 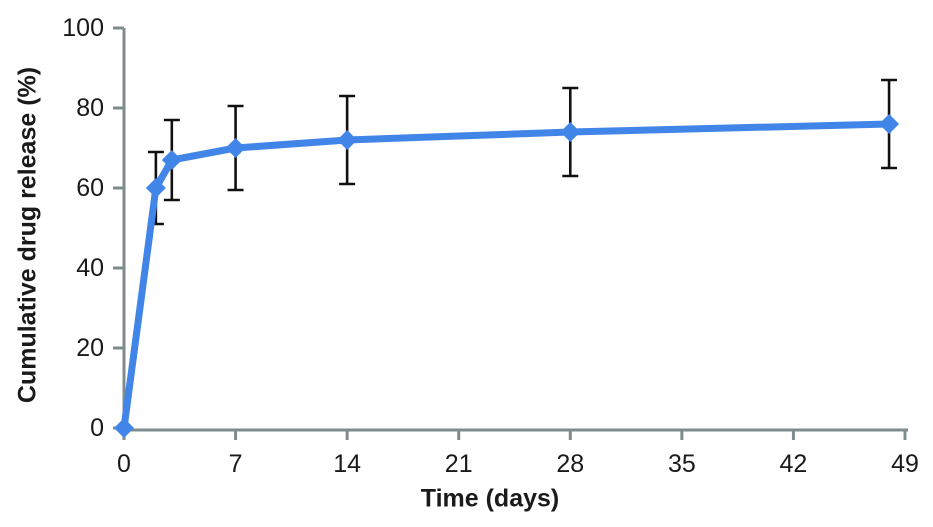 What do you see at coordinates (90, 348) in the screenshot?
I see `y-tick-label: 20` at bounding box center [90, 348].